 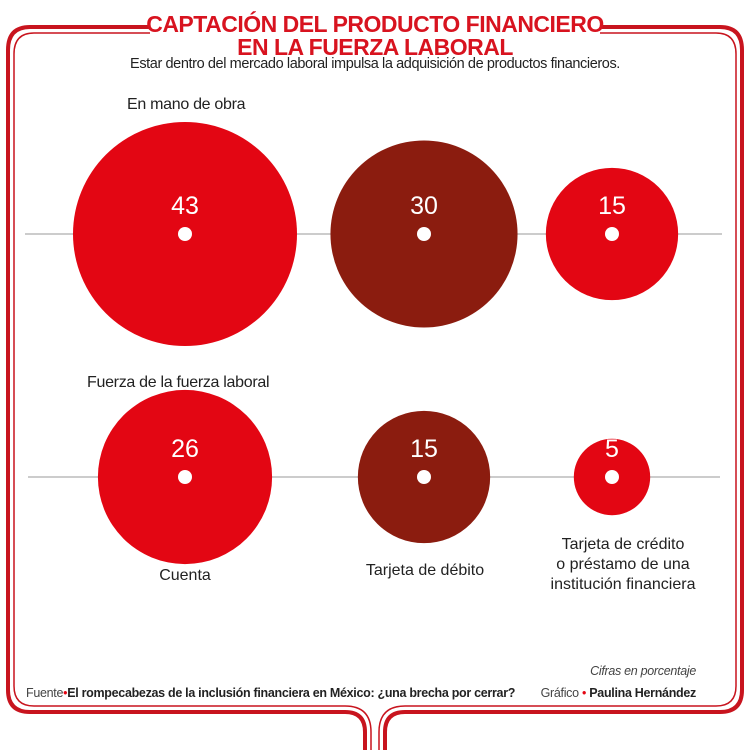 What do you see at coordinates (643, 671) in the screenshot?
I see `unit-note: Cifras en porcentaje` at bounding box center [643, 671].